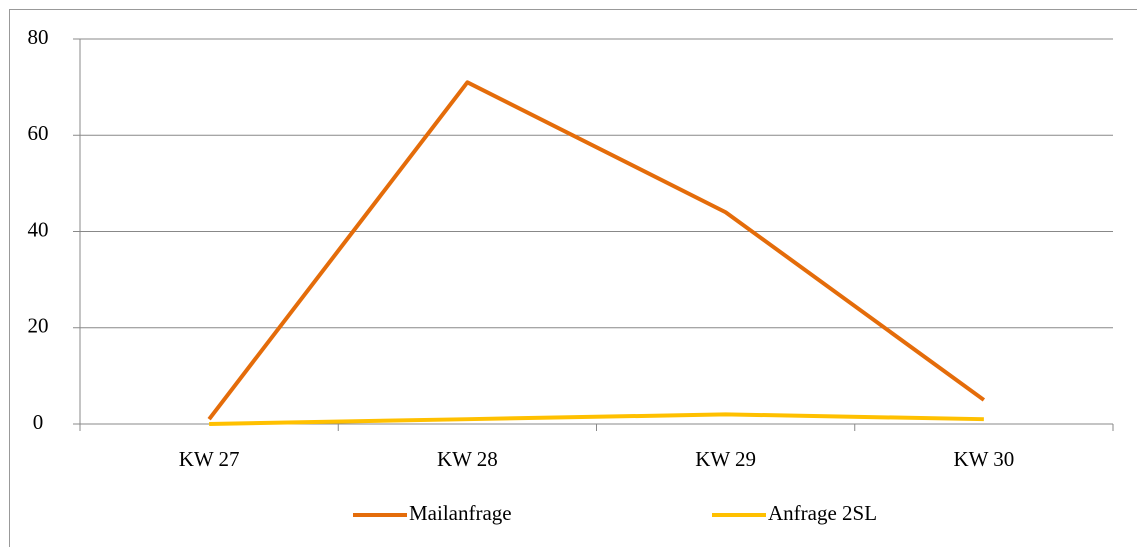 The width and height of the screenshot is (1137, 547). I want to click on x-tick-label: KW 27, so click(209, 459).